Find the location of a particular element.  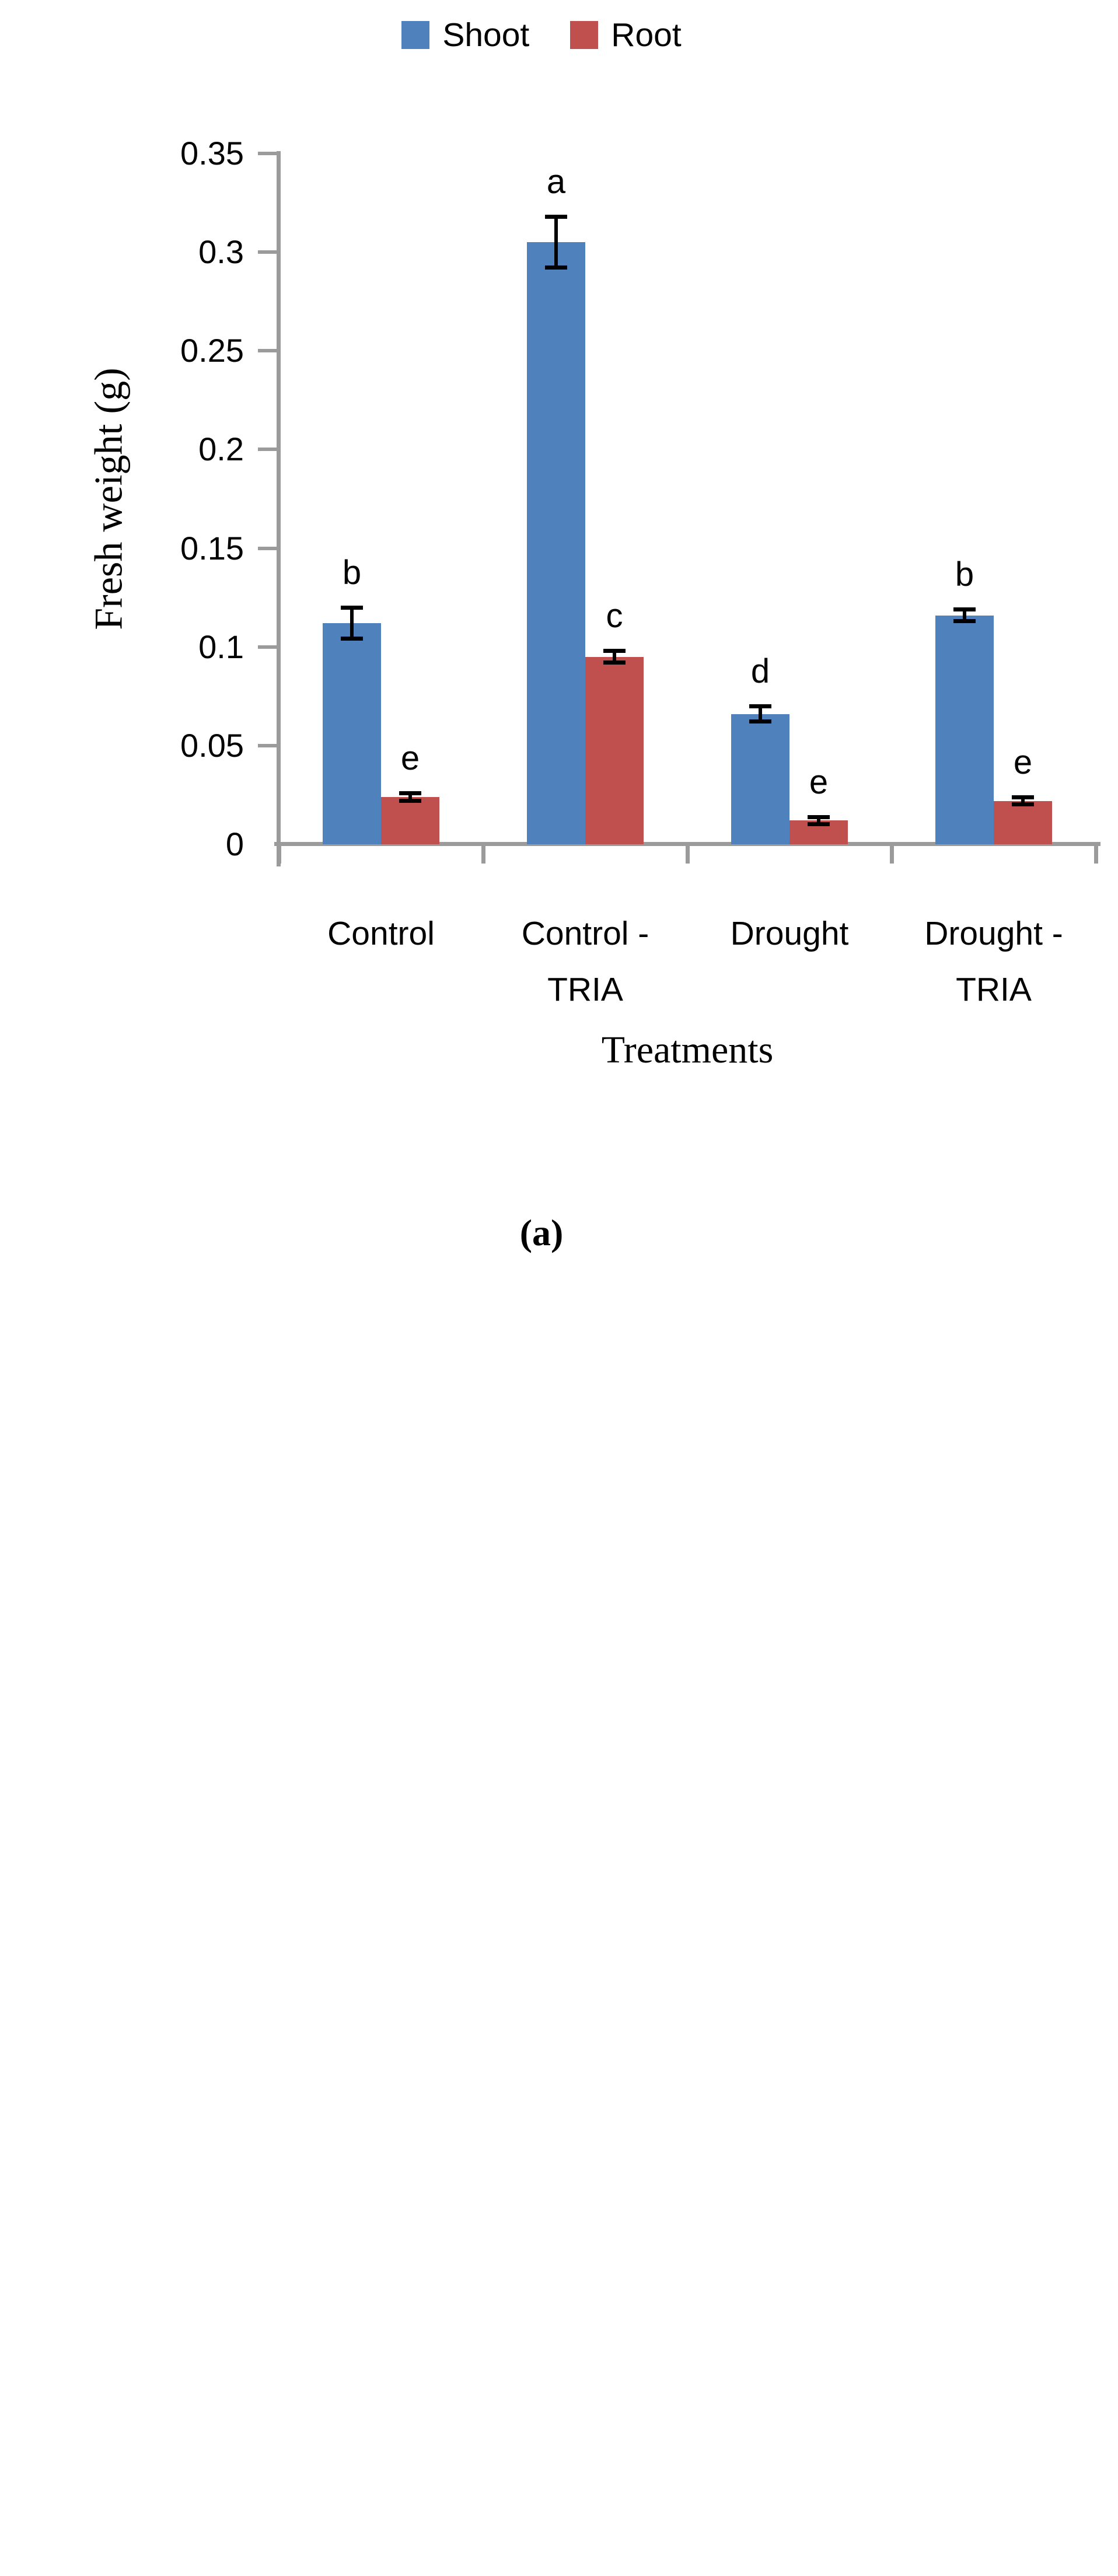

category-label: Drought - TRIA is located at coordinates (993, 961).